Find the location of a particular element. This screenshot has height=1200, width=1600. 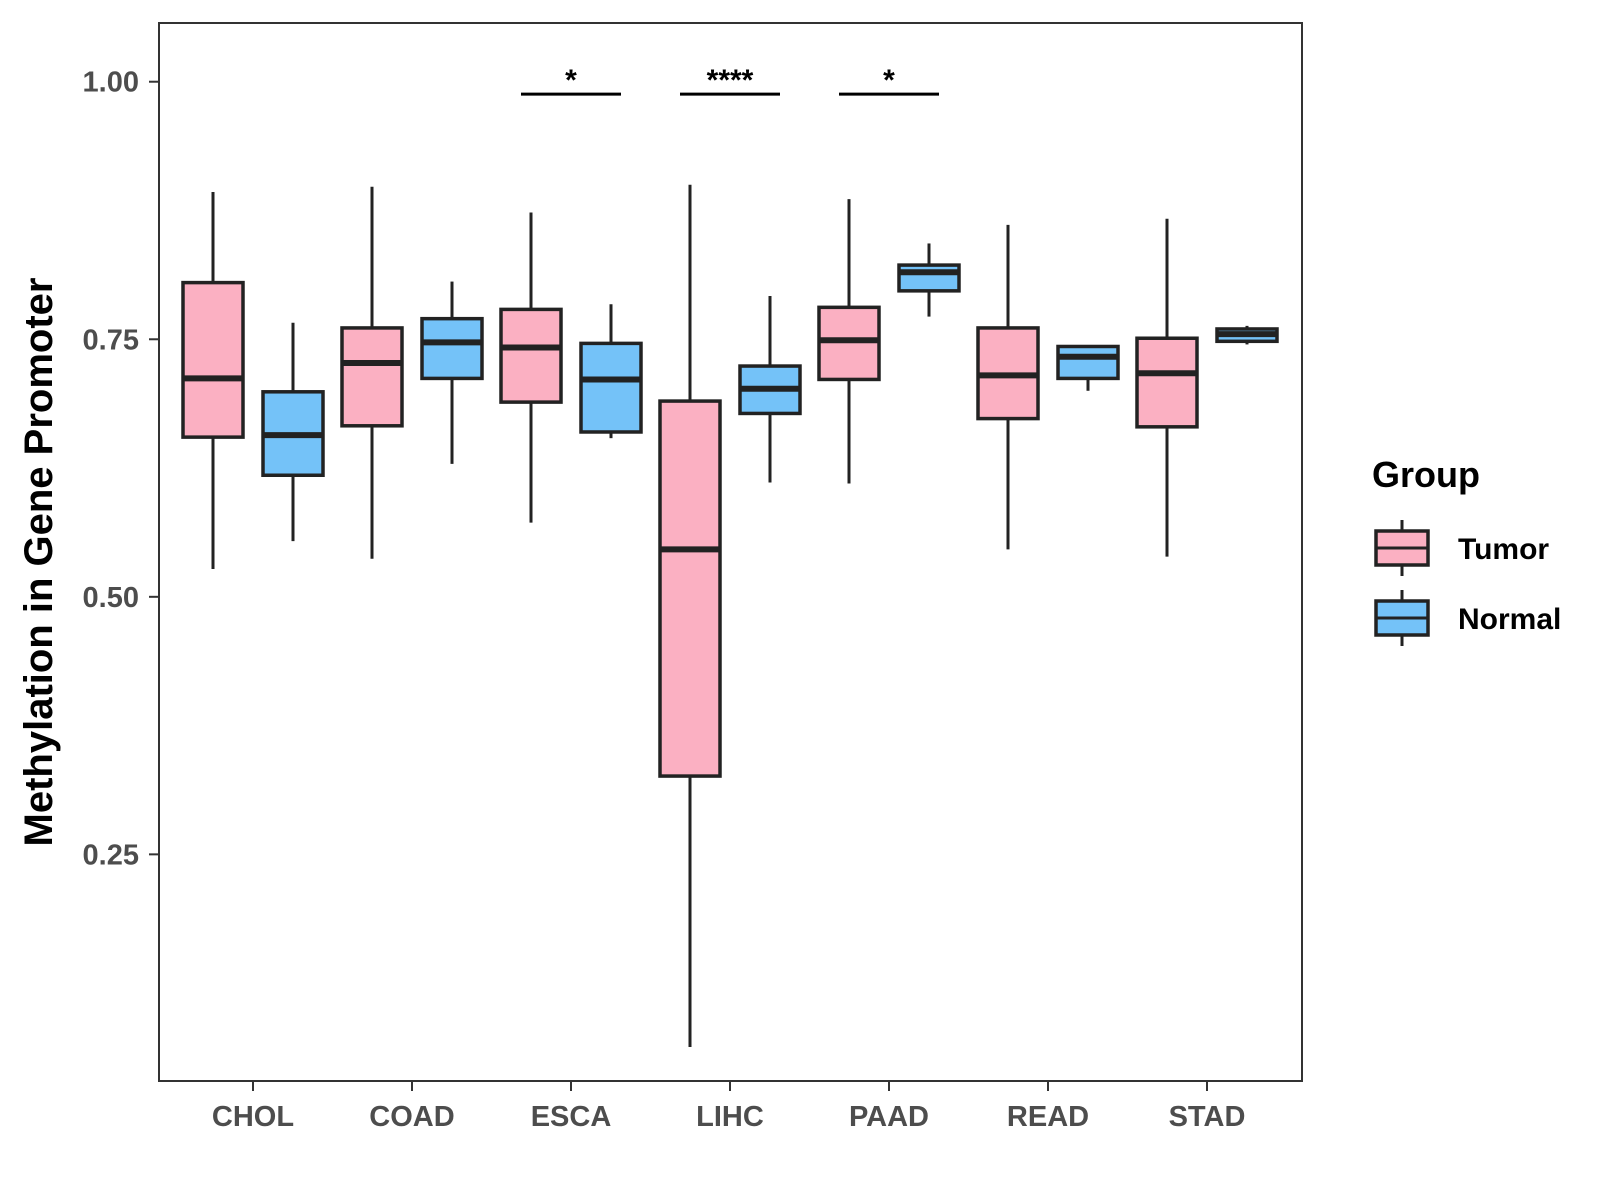

significance-label-esca: * is located at coordinates (571, 80).